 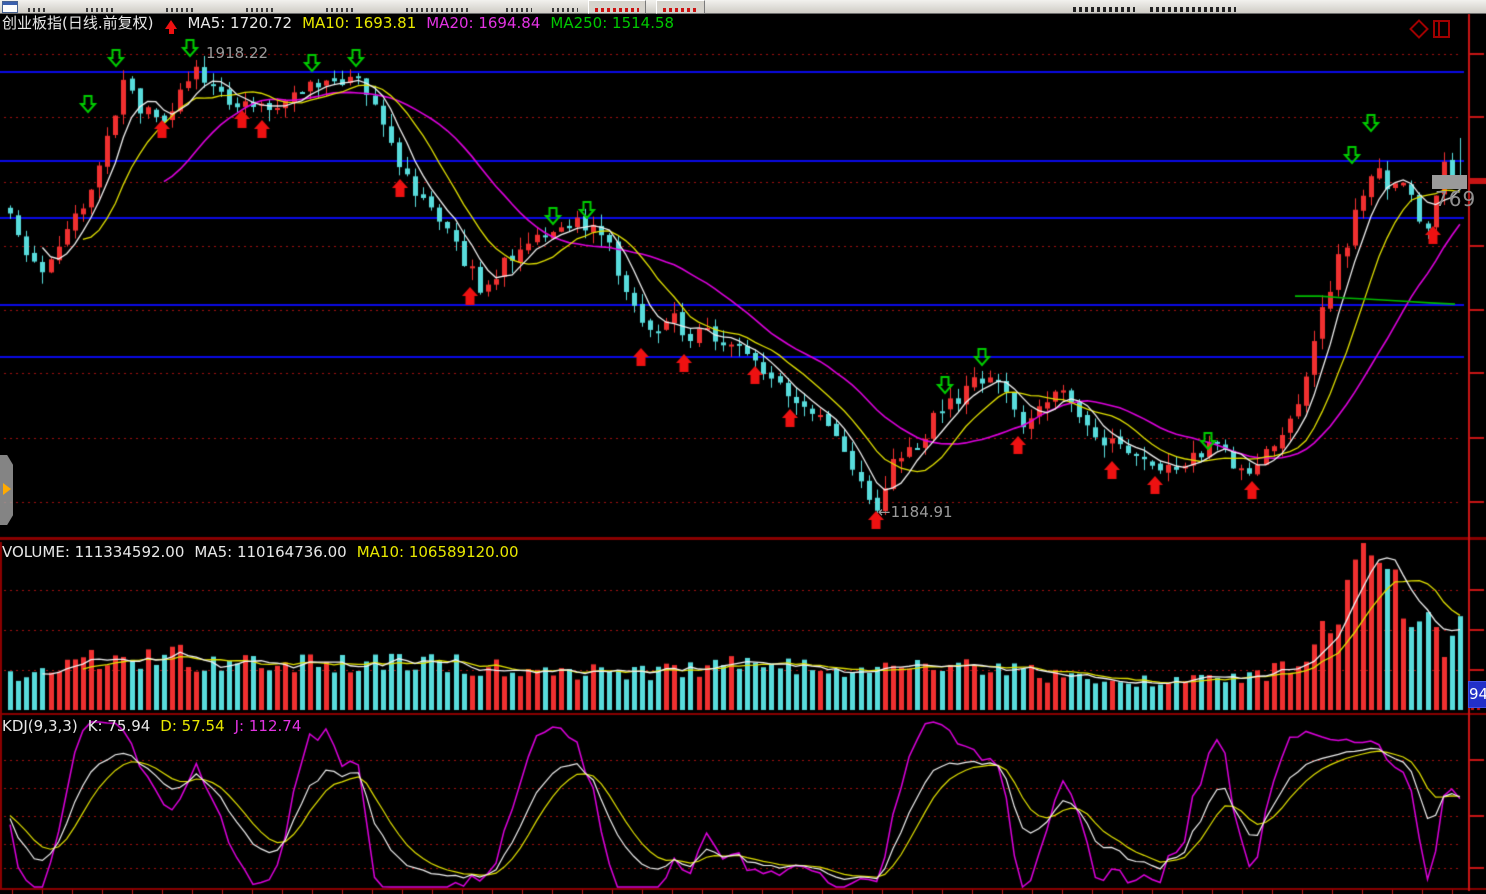 I want to click on ma20-value: MA20: 1694.84, so click(x=483, y=23).